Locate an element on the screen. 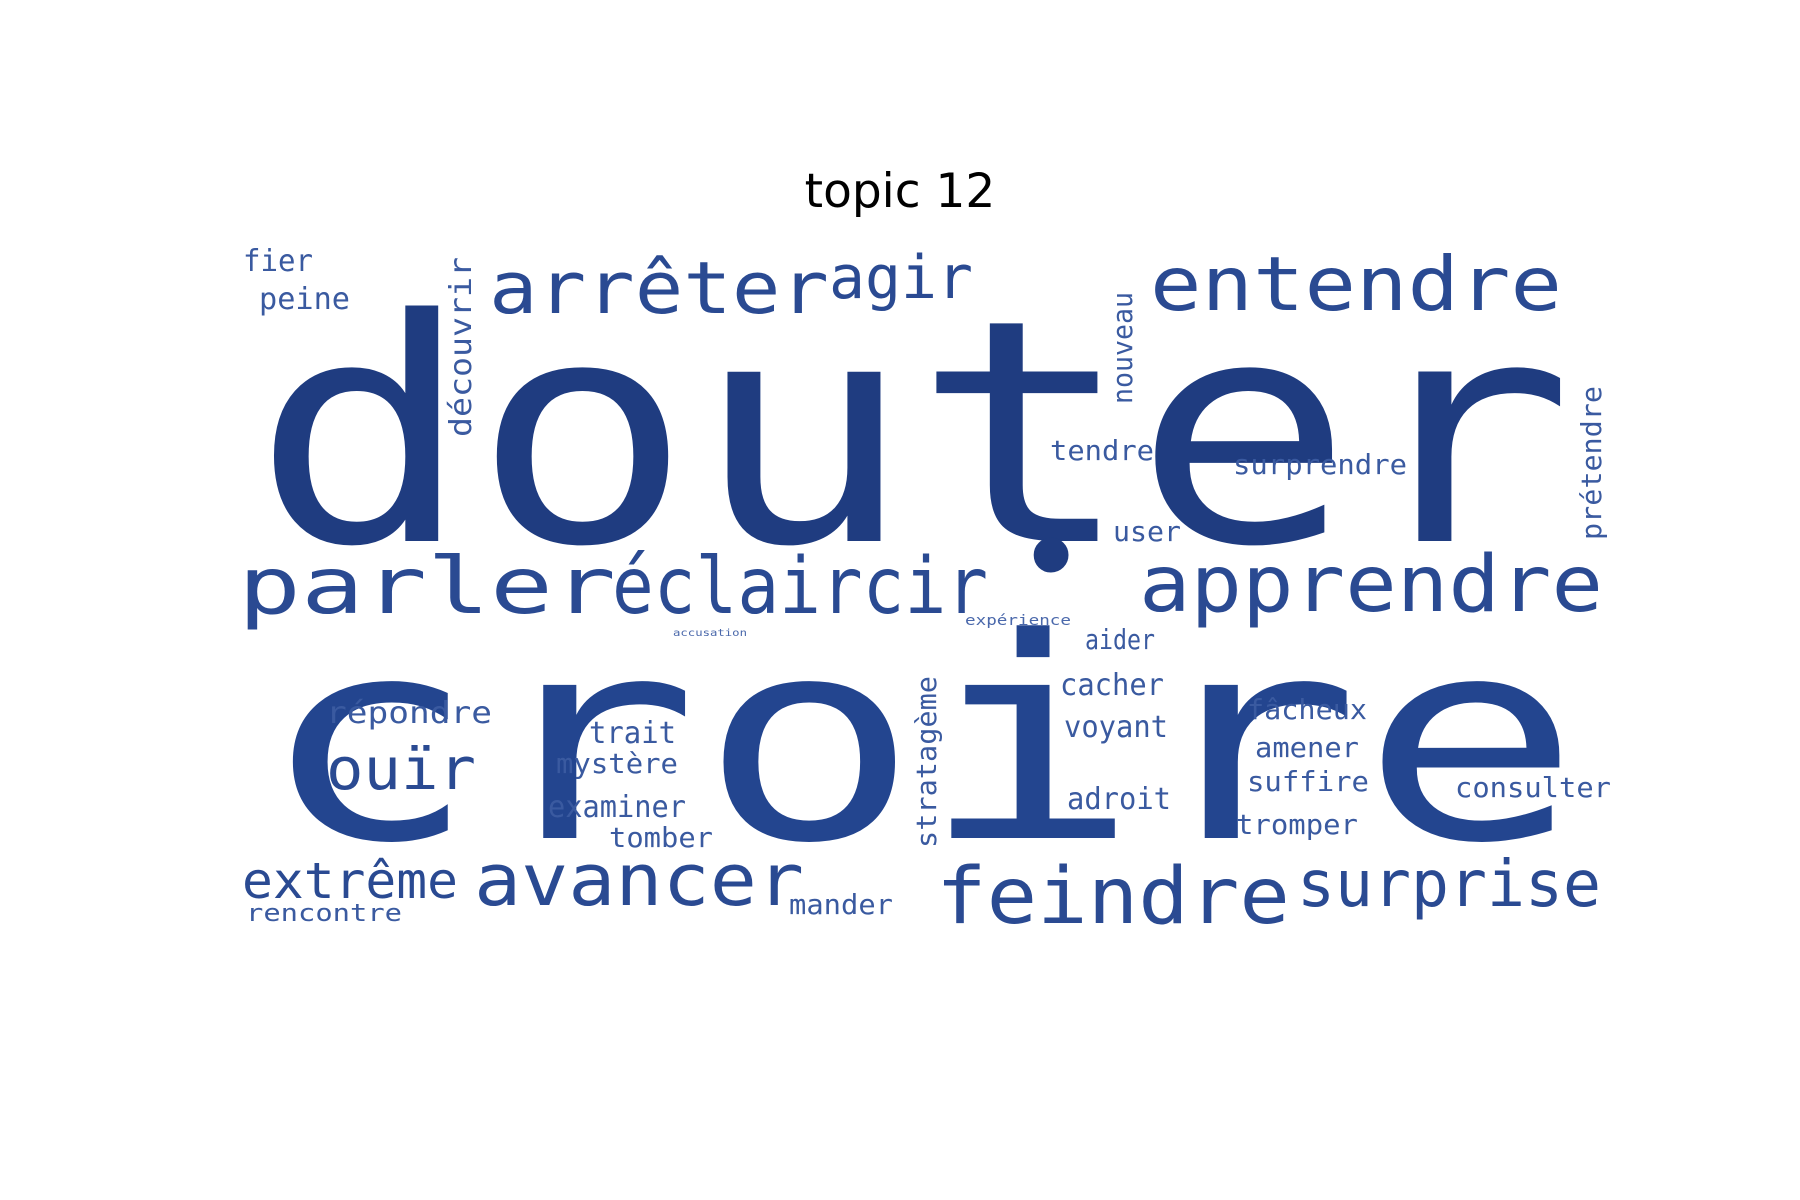 The image size is (1800, 1200). cloud-word-mystere: mystère is located at coordinates (617, 763).